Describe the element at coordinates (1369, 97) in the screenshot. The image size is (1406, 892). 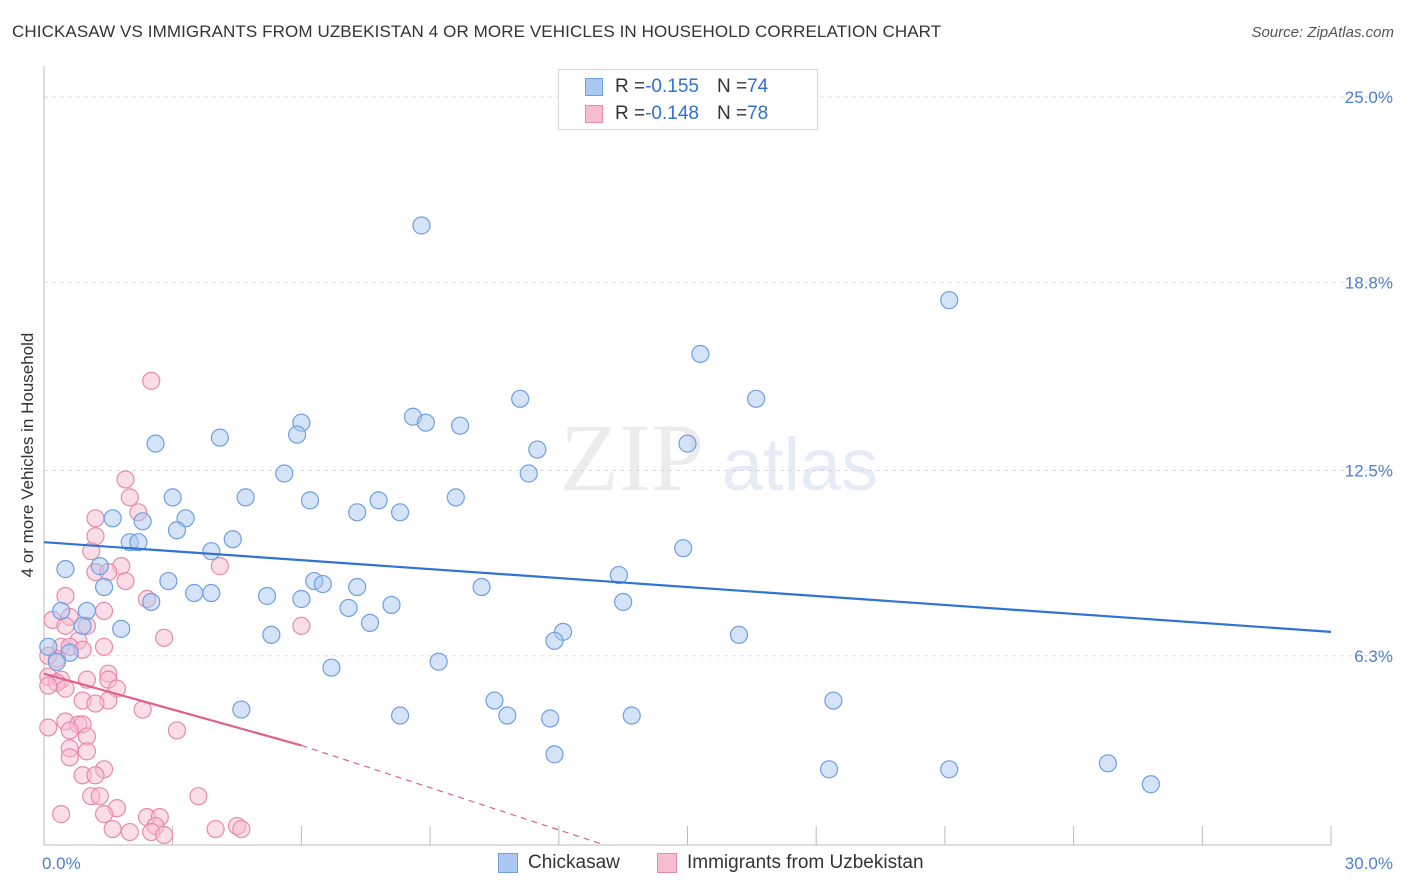
I see `y-tick-label: 25.0%` at that location.